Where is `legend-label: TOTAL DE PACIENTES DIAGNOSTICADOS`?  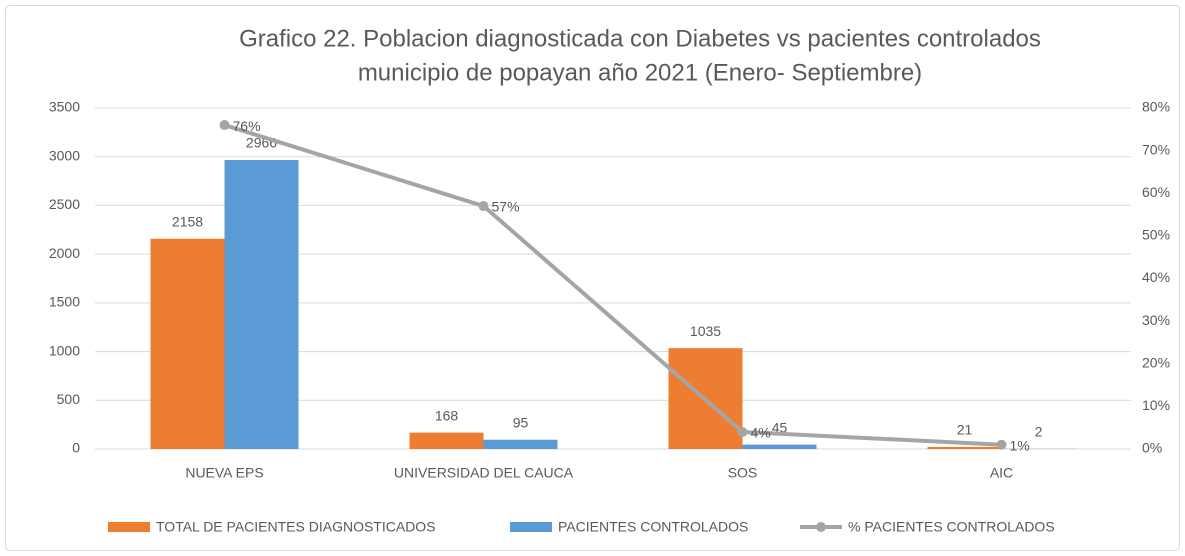 legend-label: TOTAL DE PACIENTES DIAGNOSTICADOS is located at coordinates (296, 527).